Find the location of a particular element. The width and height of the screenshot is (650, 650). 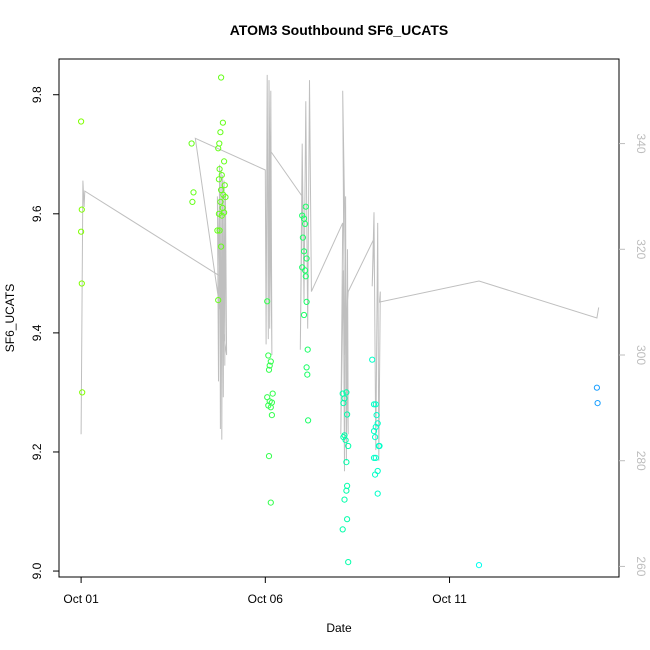

y-tick-label: 9.0 is located at coordinates (37, 570).